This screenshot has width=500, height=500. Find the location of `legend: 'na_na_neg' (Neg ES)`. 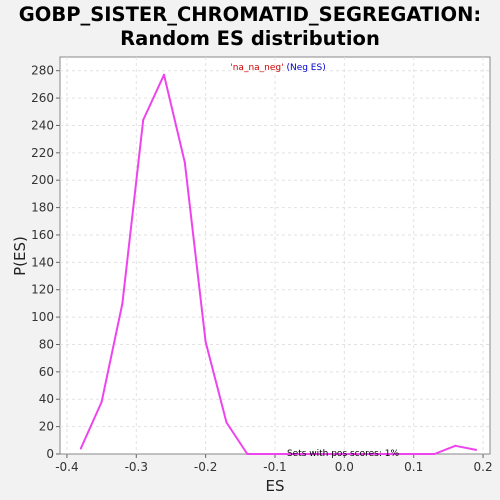

legend: 'na_na_neg' (Neg ES) is located at coordinates (277, 68).